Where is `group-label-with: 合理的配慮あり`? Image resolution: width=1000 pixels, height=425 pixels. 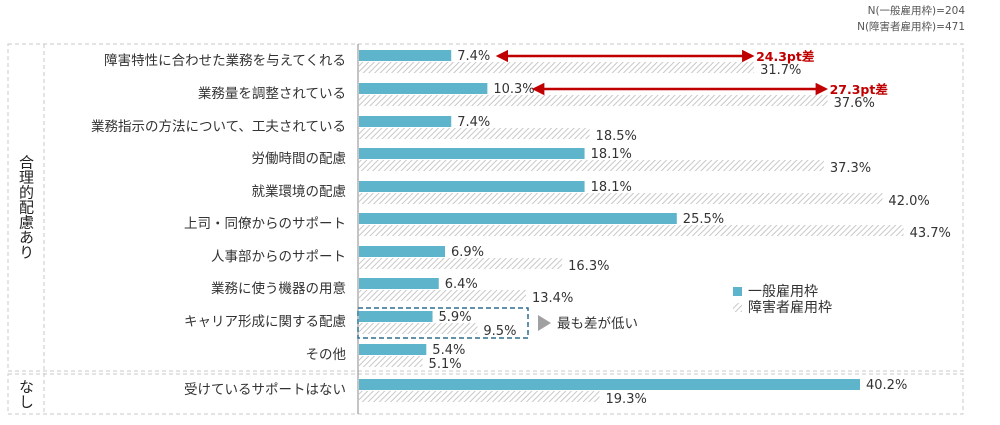 group-label-with: 合理的配慮あり is located at coordinates (26, 207).